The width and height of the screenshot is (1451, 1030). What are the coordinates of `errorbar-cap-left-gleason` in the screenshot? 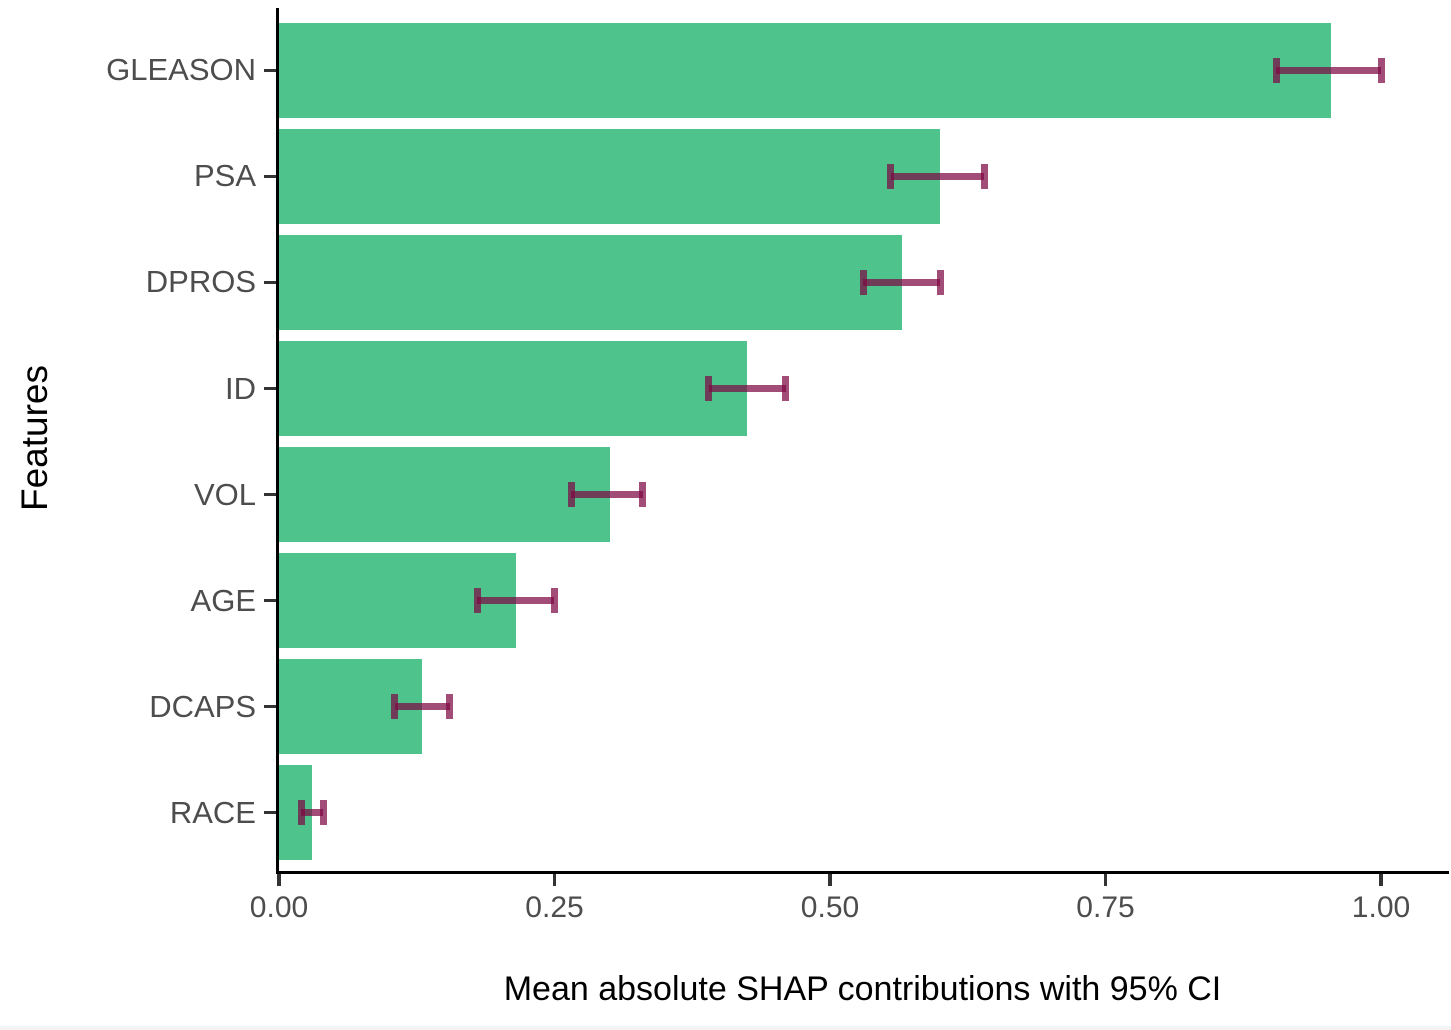 It's located at (1276, 70).